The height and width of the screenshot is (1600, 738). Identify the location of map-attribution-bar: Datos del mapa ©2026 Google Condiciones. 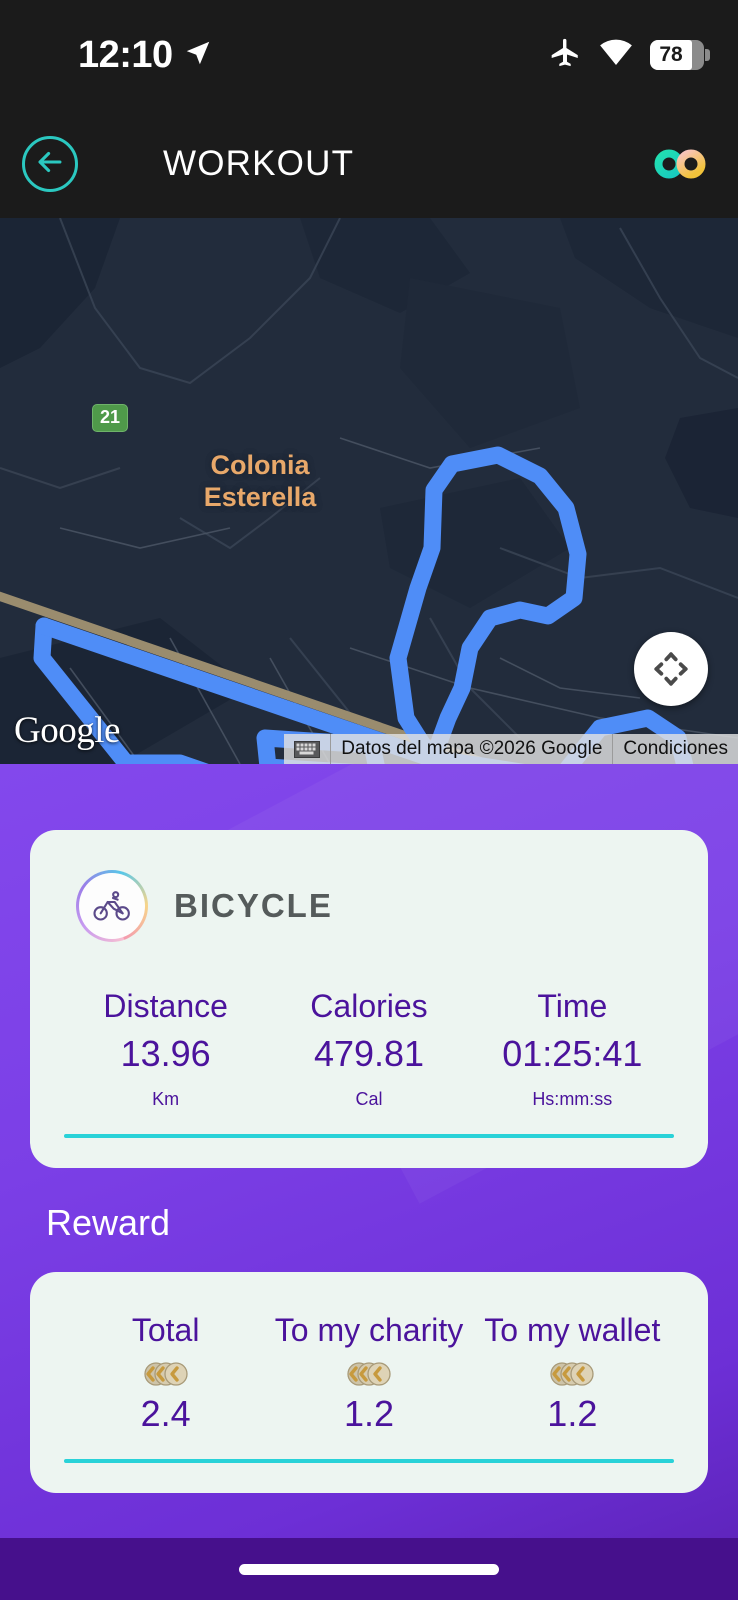
(511, 749).